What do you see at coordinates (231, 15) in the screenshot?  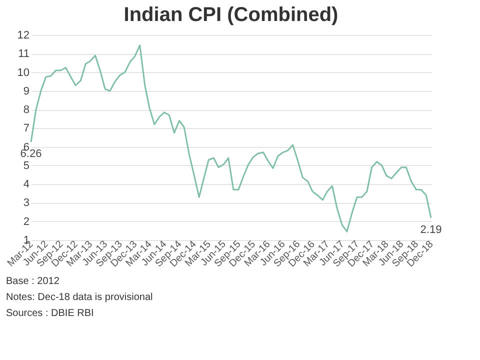 I see `chart-title: Indian CPI (Combined)` at bounding box center [231, 15].